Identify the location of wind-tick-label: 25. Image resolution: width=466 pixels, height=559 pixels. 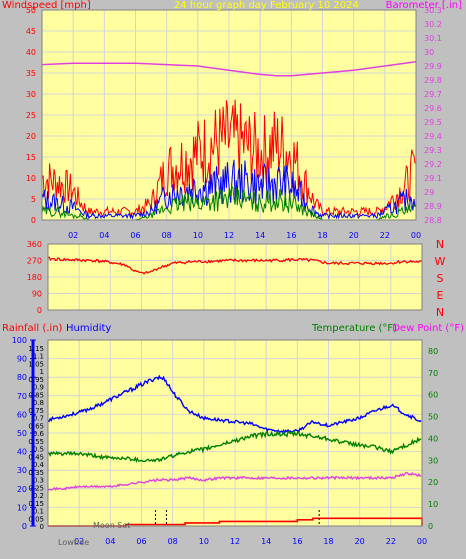
(31, 115).